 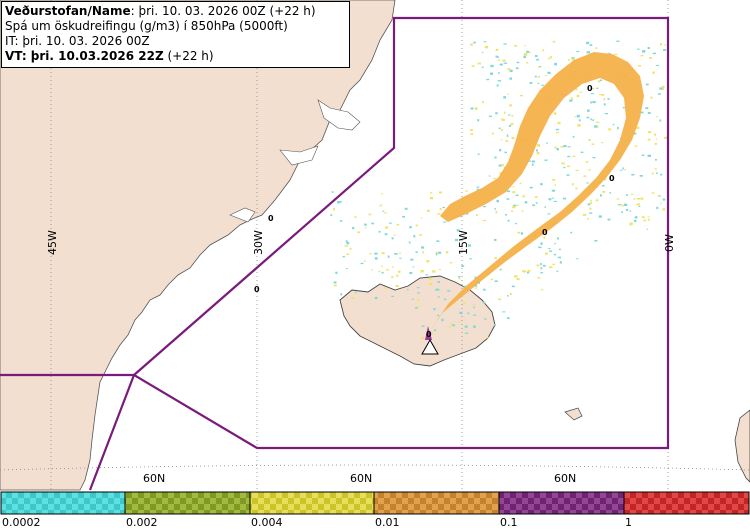 What do you see at coordinates (565, 478) in the screenshot?
I see `lat-label-60n: 60N` at bounding box center [565, 478].